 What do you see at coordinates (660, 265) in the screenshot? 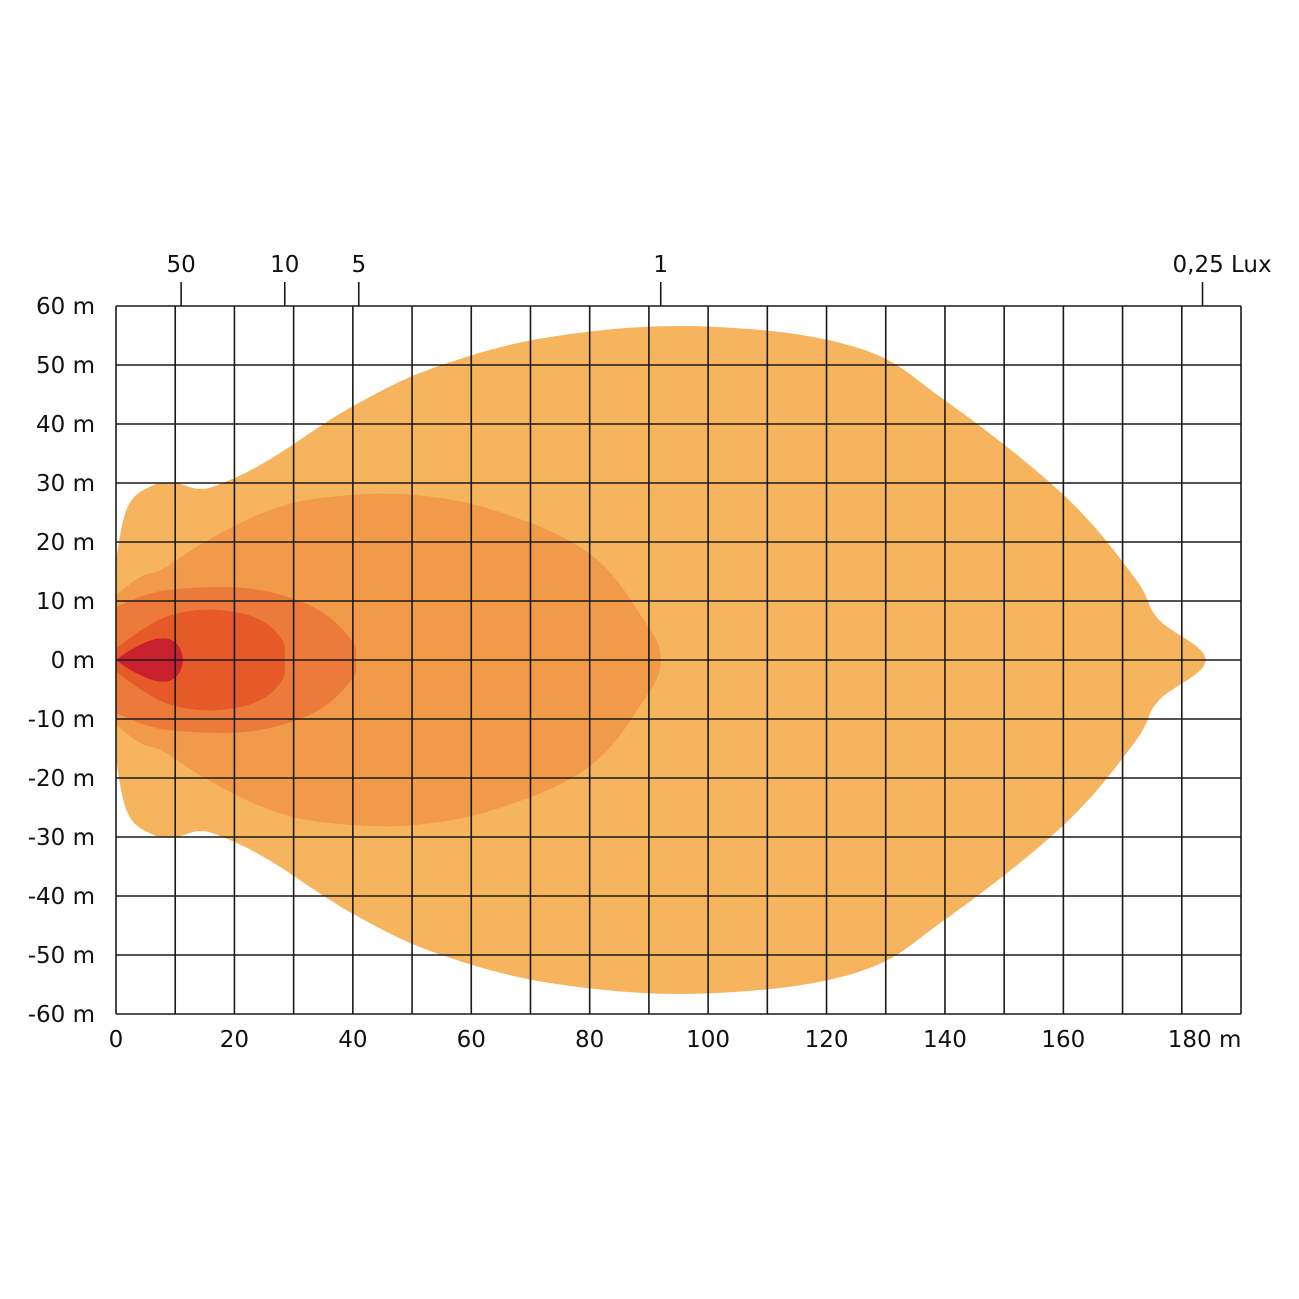
I see `lux-marker-label: 1` at bounding box center [660, 265].